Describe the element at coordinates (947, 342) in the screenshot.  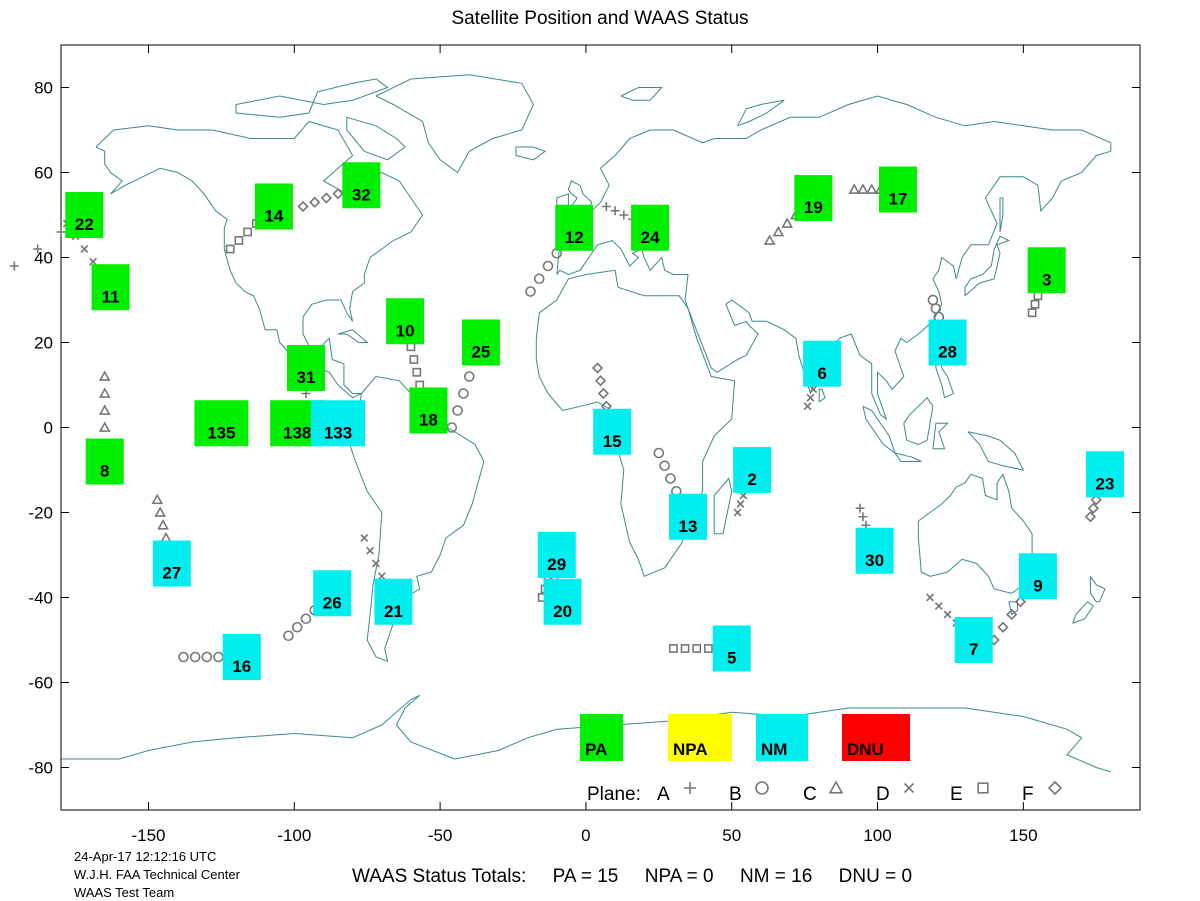
I see `satellite-prn-28: 28` at that location.